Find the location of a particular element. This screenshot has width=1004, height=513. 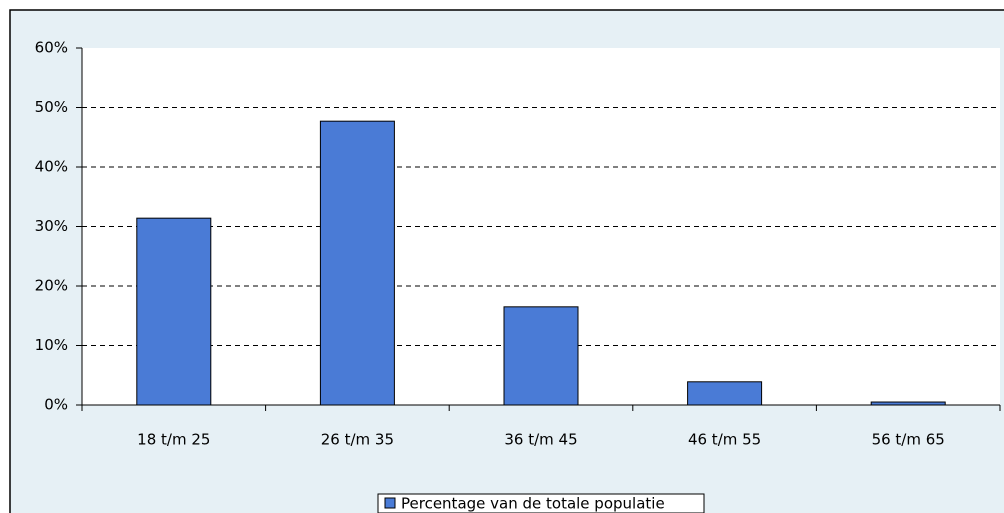

y-tick-label: 10% is located at coordinates (51, 345).